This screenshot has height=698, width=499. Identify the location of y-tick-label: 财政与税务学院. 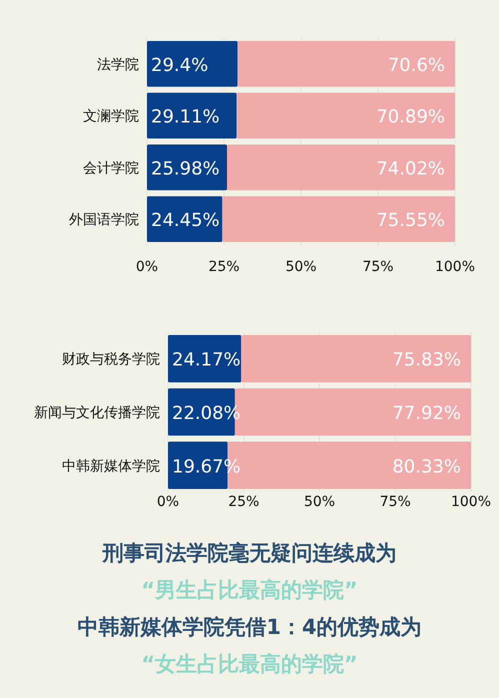
(111, 360).